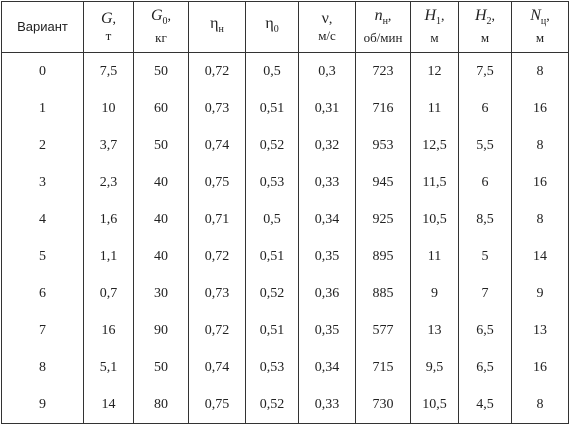 The width and height of the screenshot is (569, 425). What do you see at coordinates (383, 256) in the screenshot?
I see `table-cell: 895` at bounding box center [383, 256].